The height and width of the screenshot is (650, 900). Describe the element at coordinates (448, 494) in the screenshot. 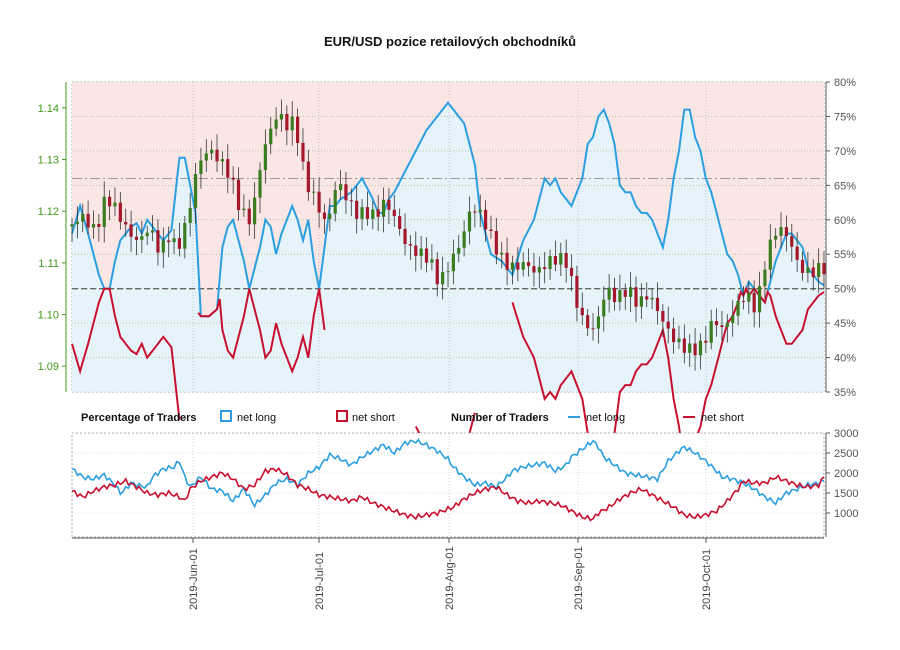

I see `net-short-count-line` at that location.